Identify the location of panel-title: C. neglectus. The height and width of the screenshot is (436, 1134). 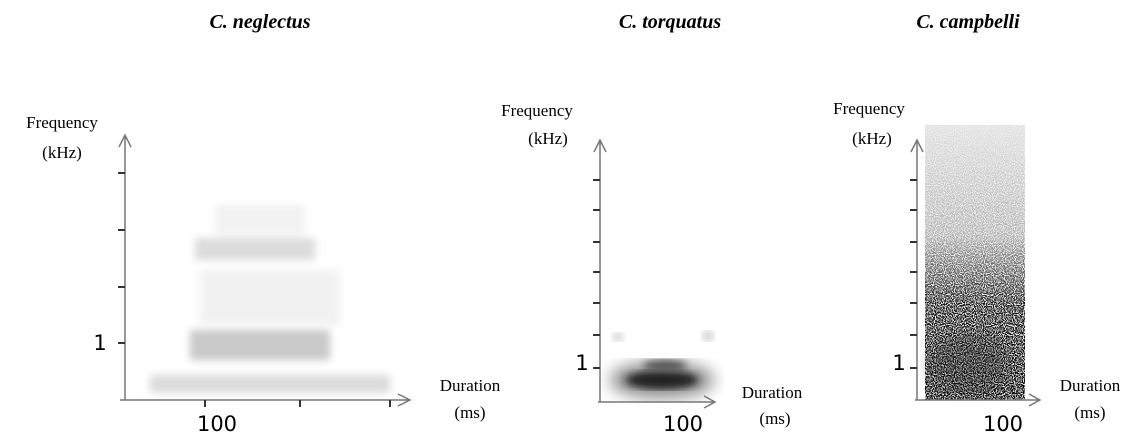
(259, 22).